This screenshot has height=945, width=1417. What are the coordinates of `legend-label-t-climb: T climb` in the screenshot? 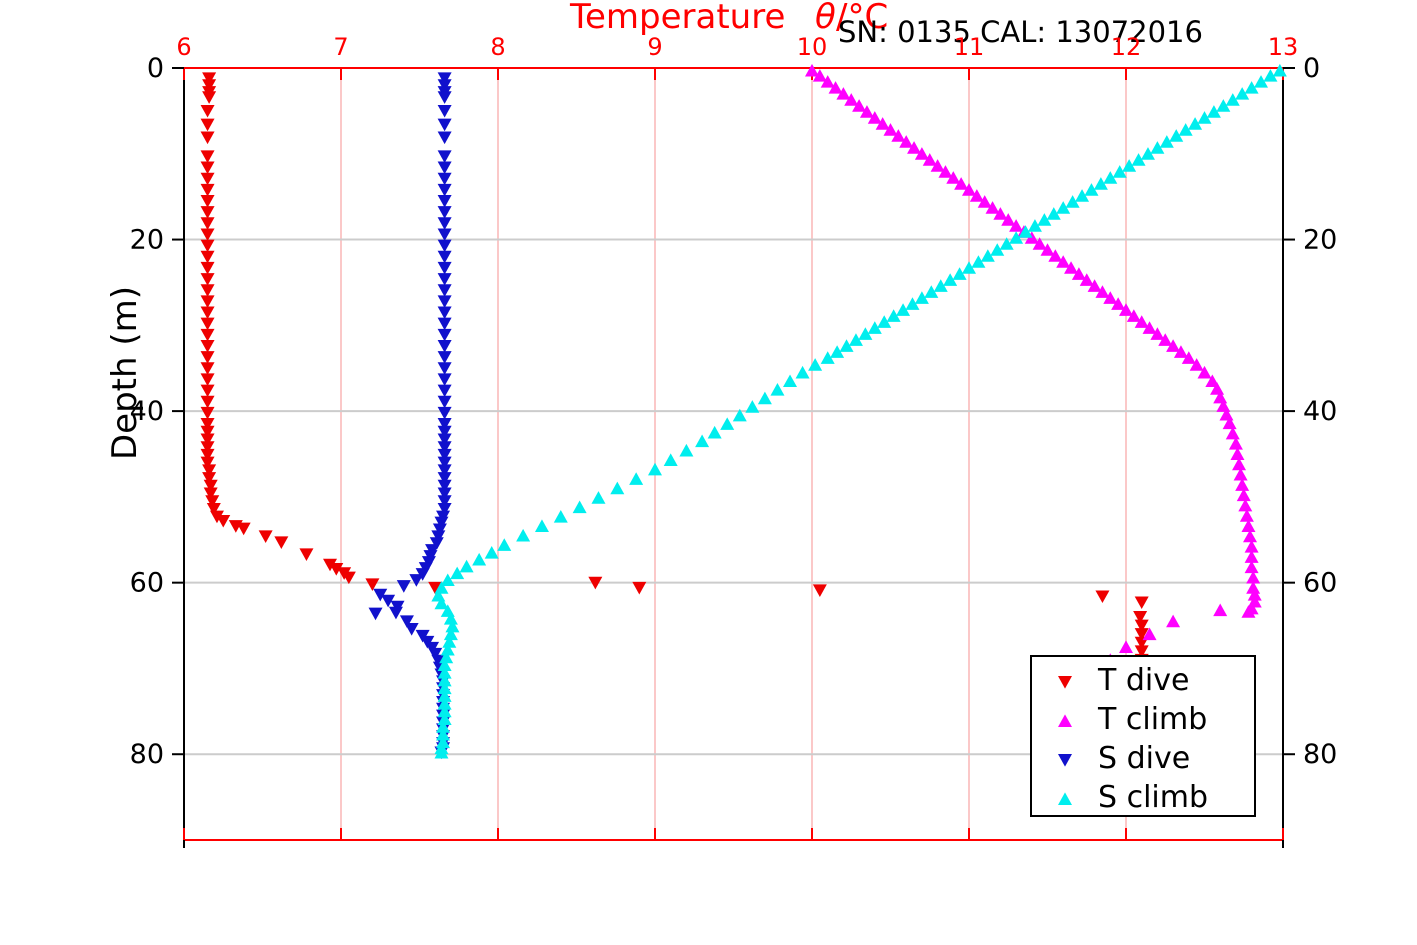 It's located at (1152, 719).